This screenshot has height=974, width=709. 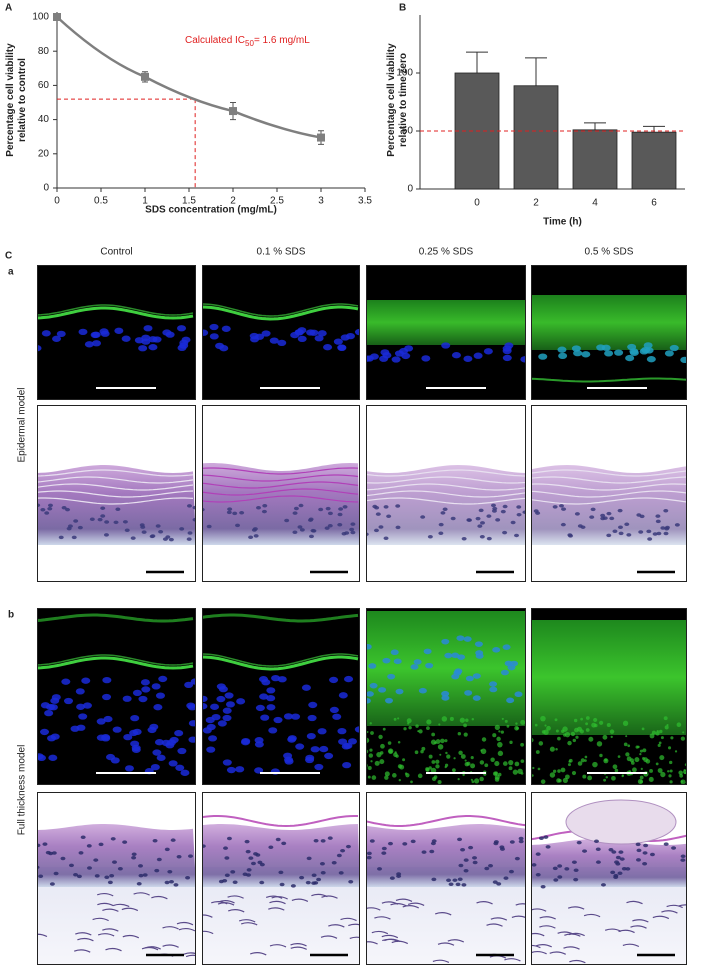 What do you see at coordinates (446, 878) in the screenshot?
I see `micrograph-content` at bounding box center [446, 878].